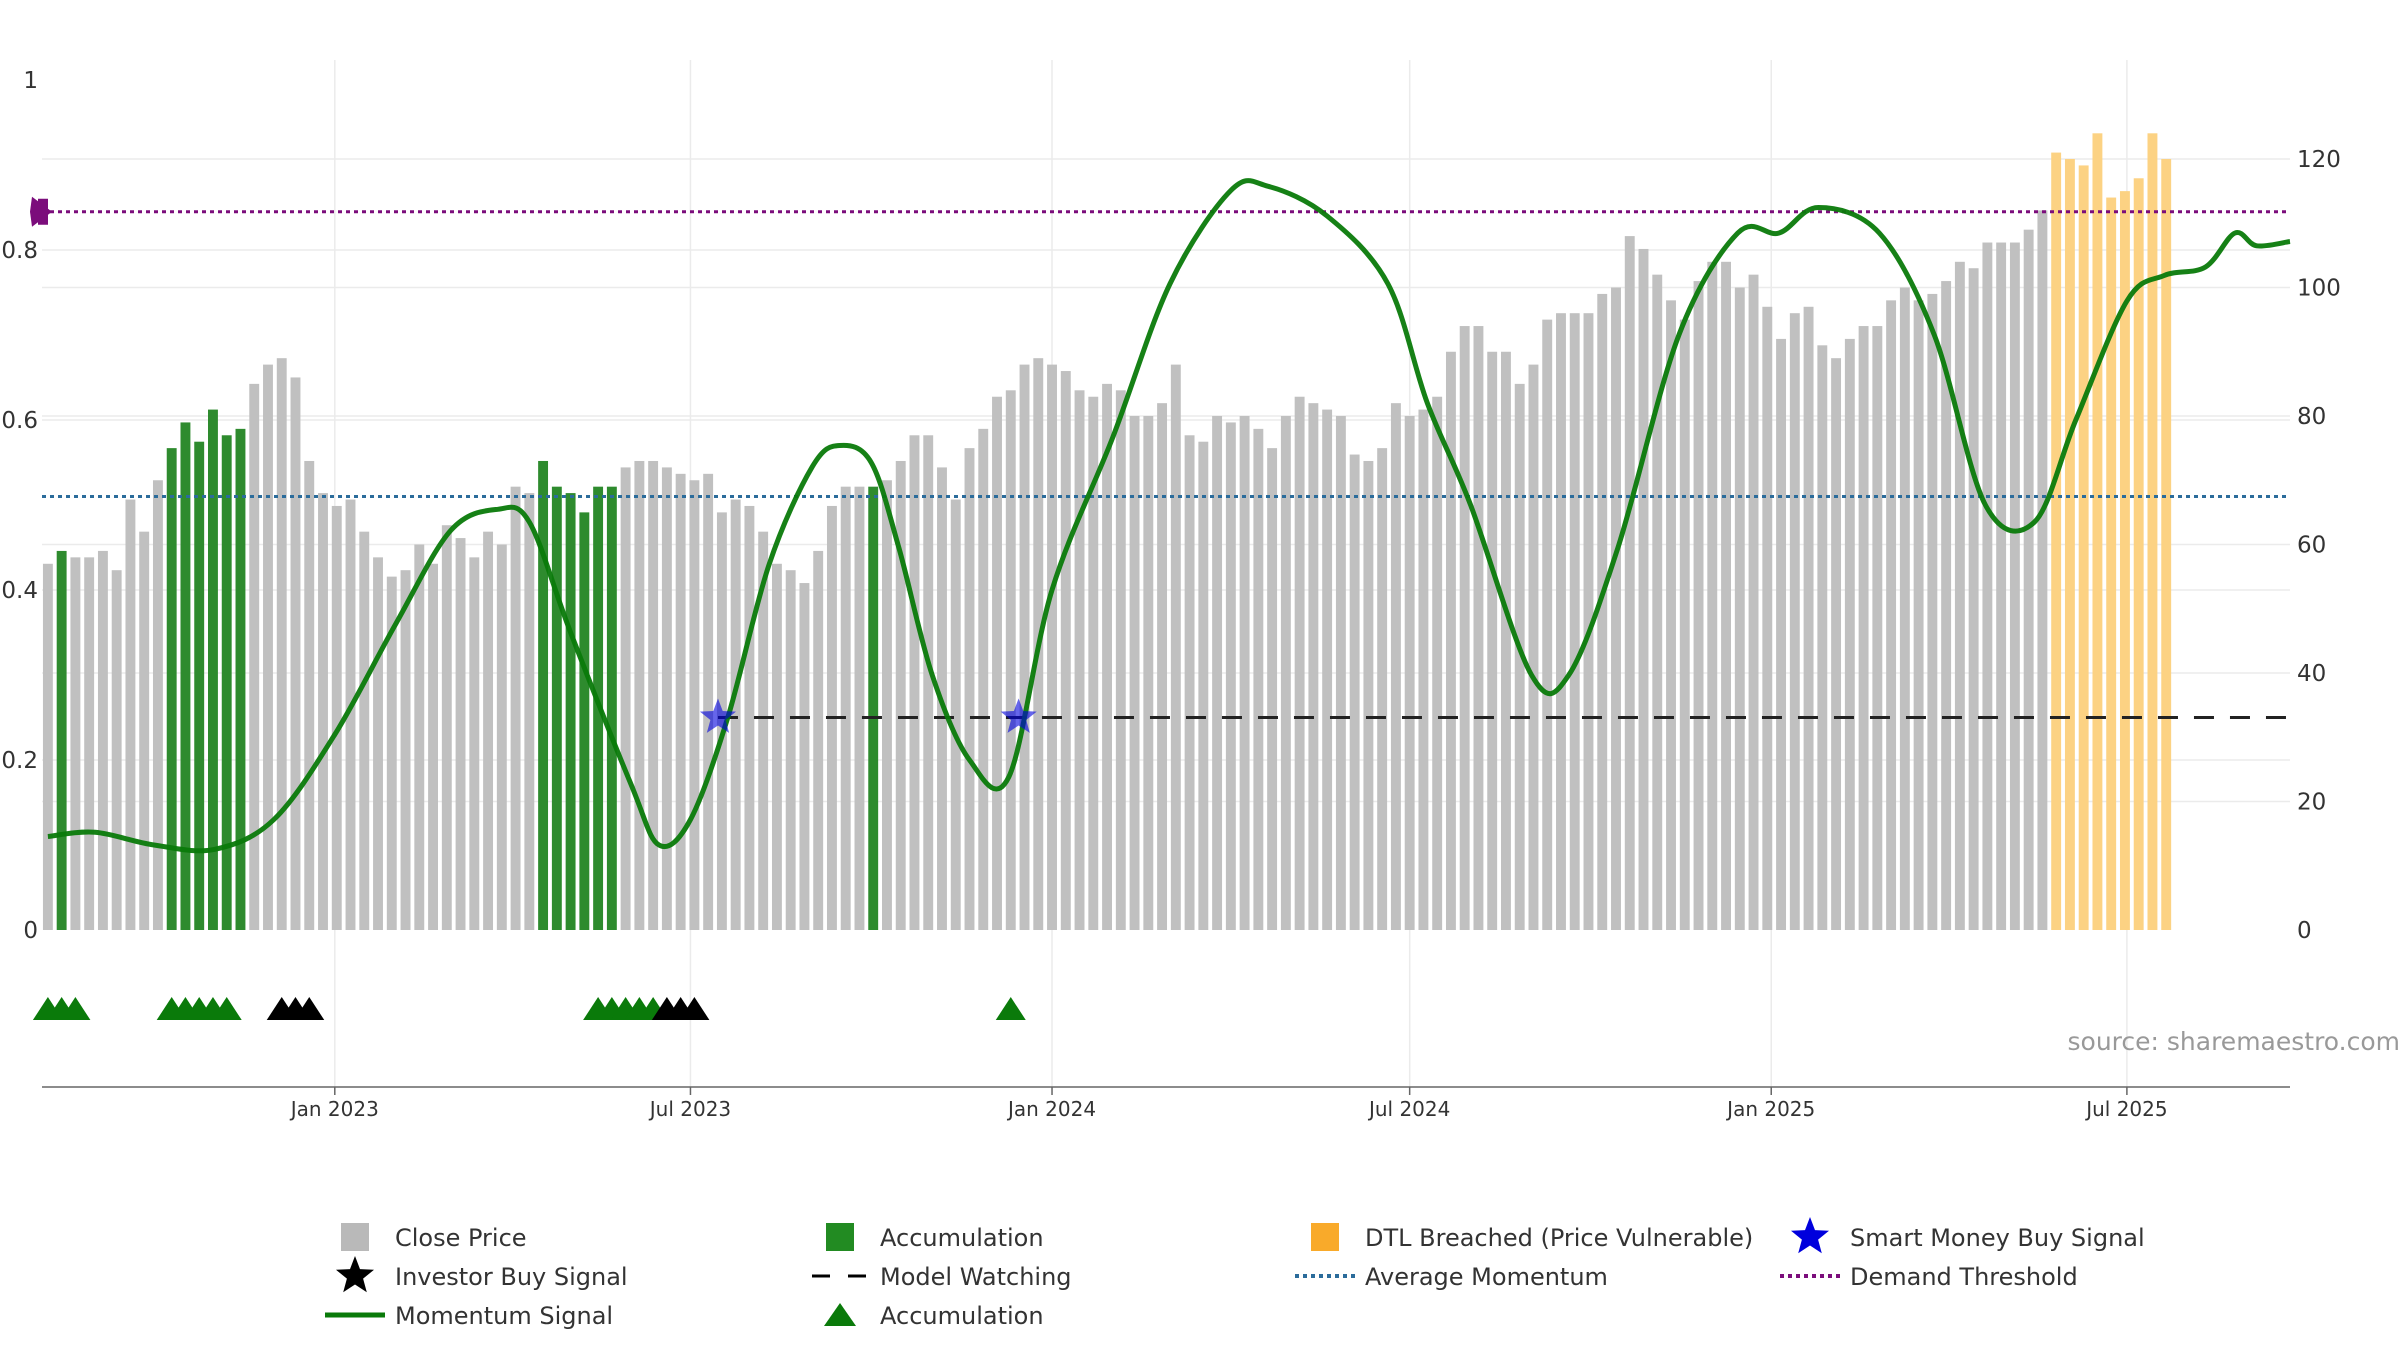 Image resolution: width=2400 pixels, height=1350 pixels. What do you see at coordinates (434, 1237) in the screenshot?
I see `legend-item: Close Price` at bounding box center [434, 1237].